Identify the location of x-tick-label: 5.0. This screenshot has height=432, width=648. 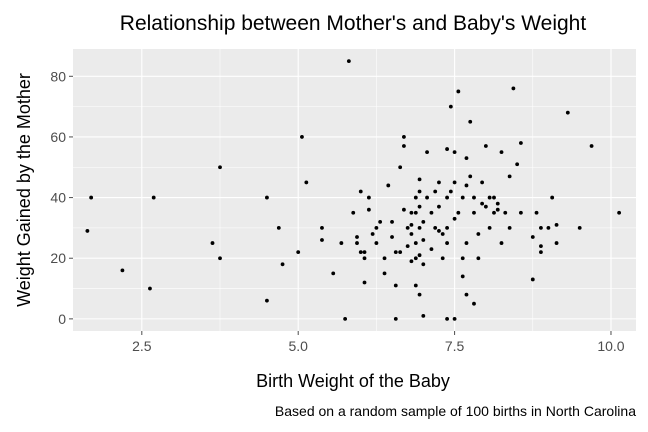
(298, 346).